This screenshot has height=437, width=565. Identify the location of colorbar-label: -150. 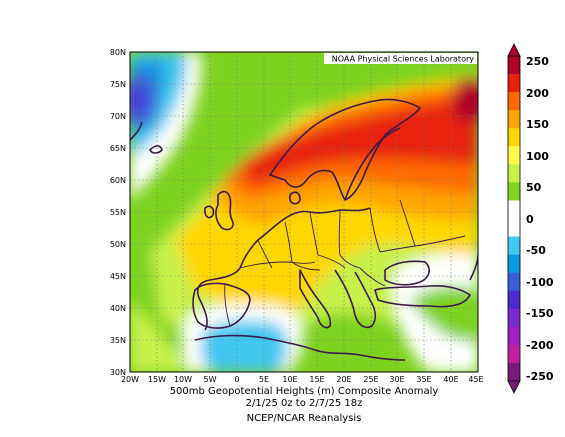
(540, 313).